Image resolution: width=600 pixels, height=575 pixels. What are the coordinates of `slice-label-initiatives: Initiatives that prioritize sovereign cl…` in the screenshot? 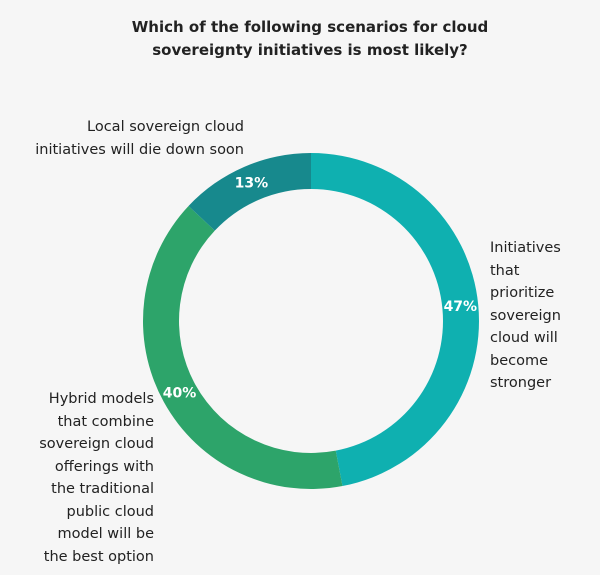 It's located at (525, 315).